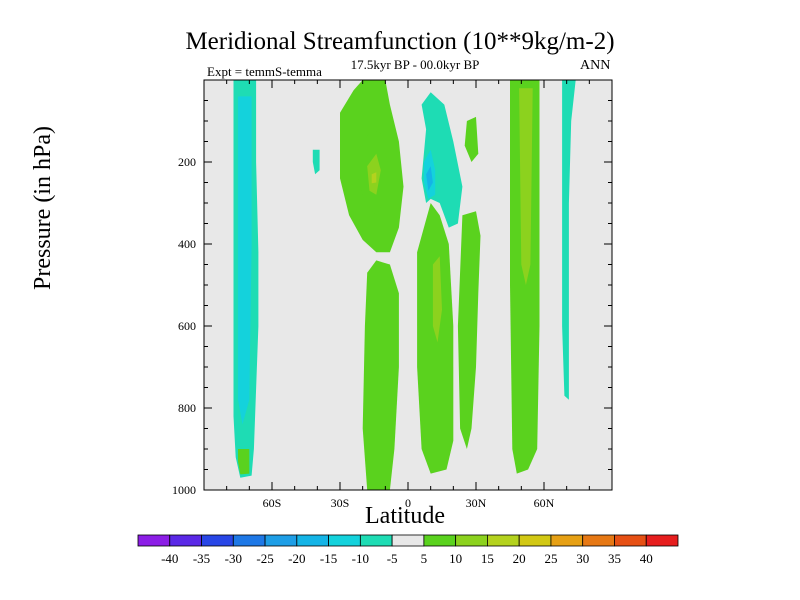 Image resolution: width=800 pixels, height=600 pixels. I want to click on y-tick-label: 400, so click(187, 244).